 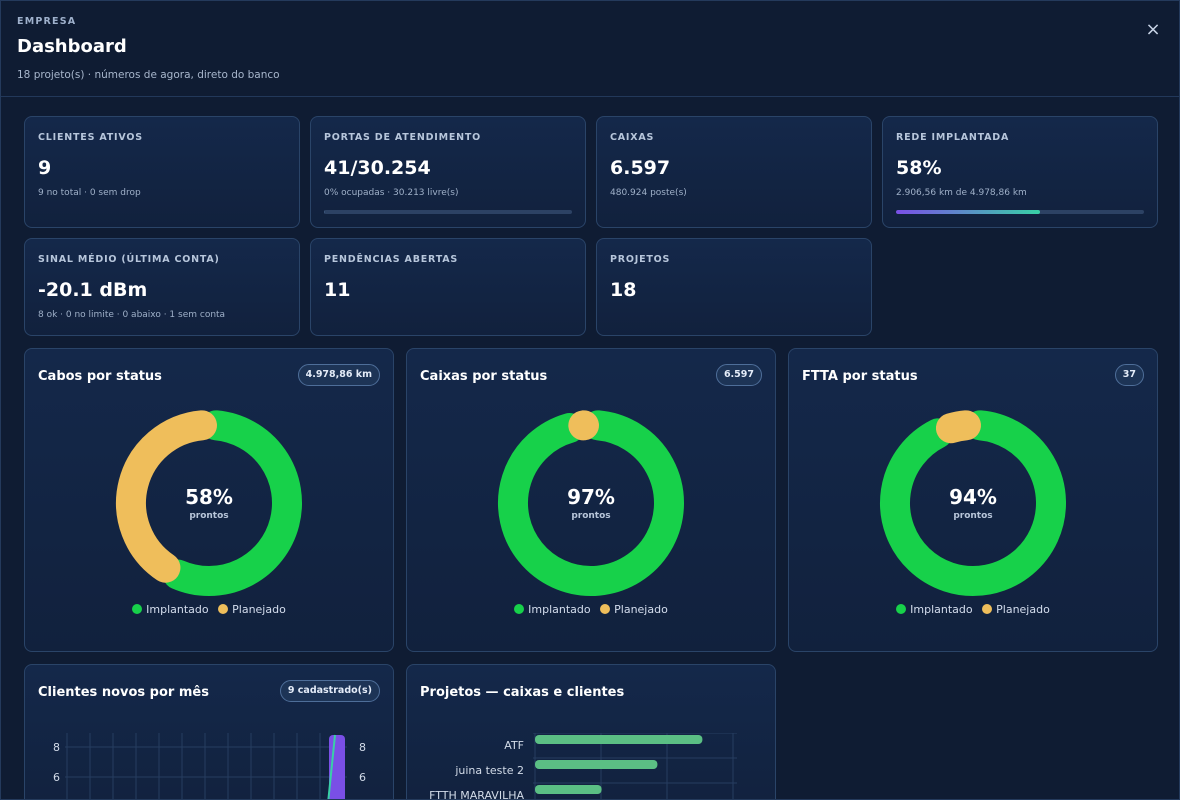 I want to click on cabos-donut-chart, so click(x=209, y=503).